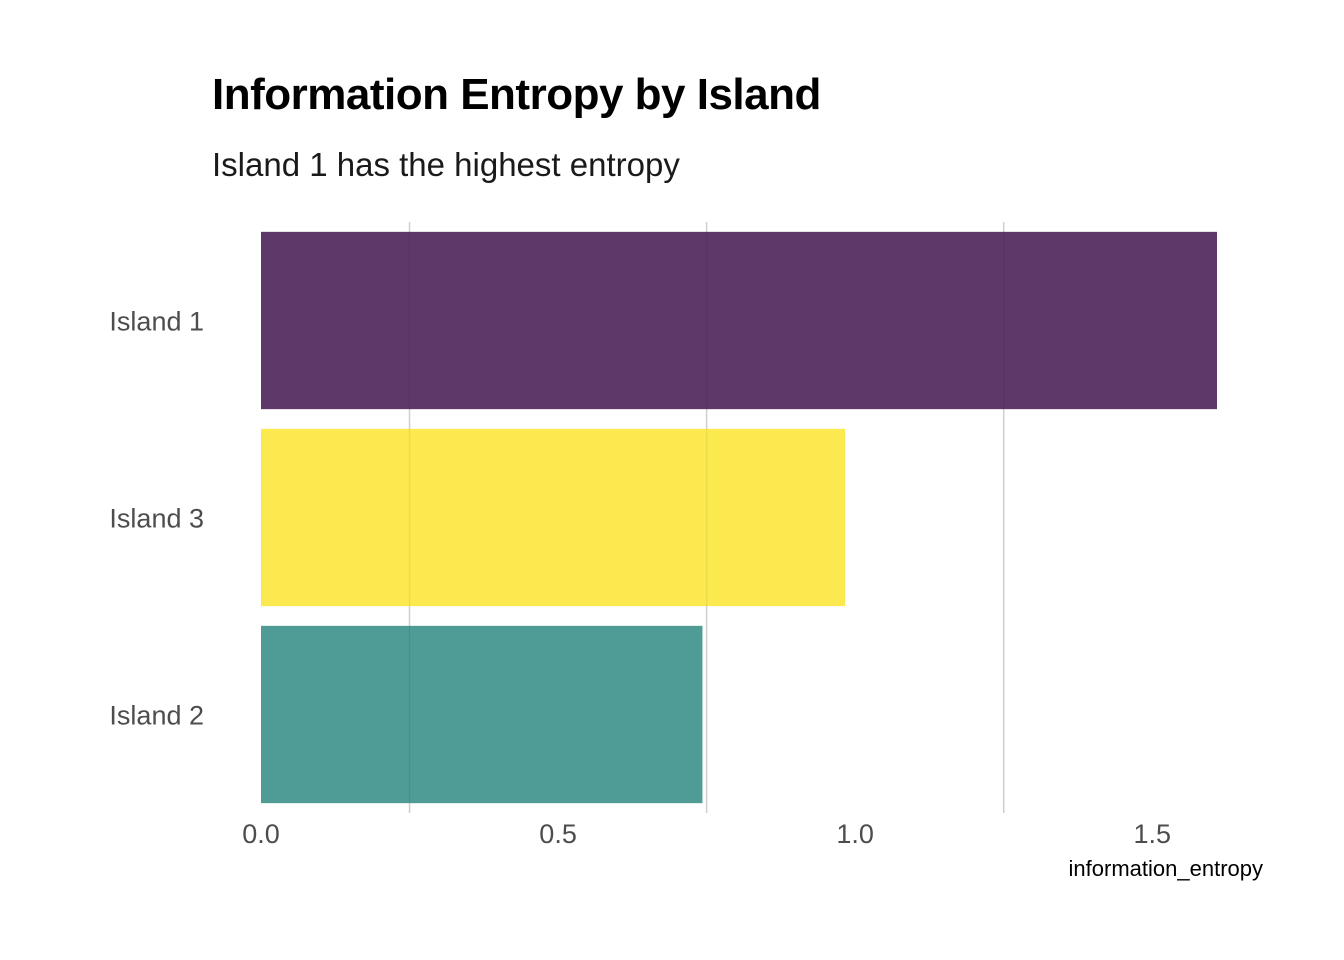  Describe the element at coordinates (558, 834) in the screenshot. I see `x-tick-label: 0.5` at that location.